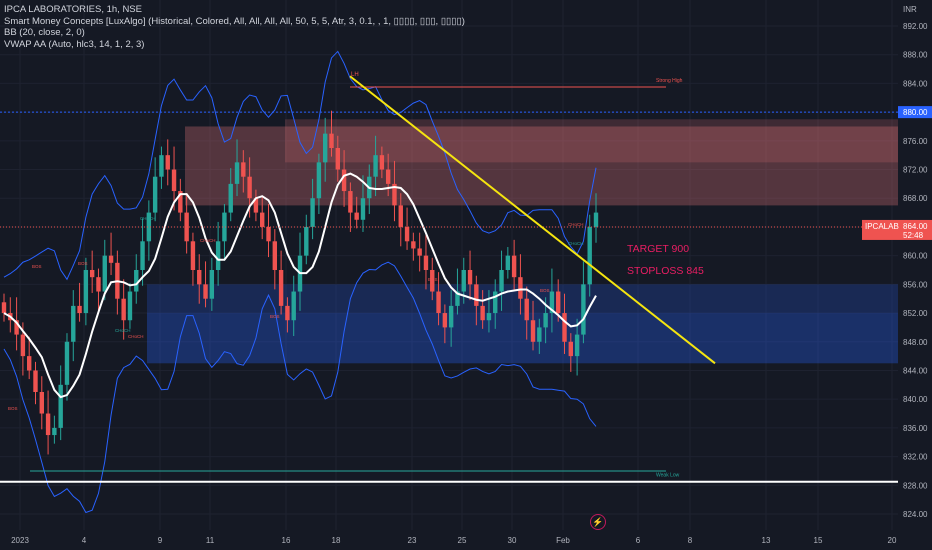 This screenshot has width=932, height=550. Describe the element at coordinates (44, 32) in the screenshot. I see `indicator-bb: BB (20, close, 2, 0)` at that location.